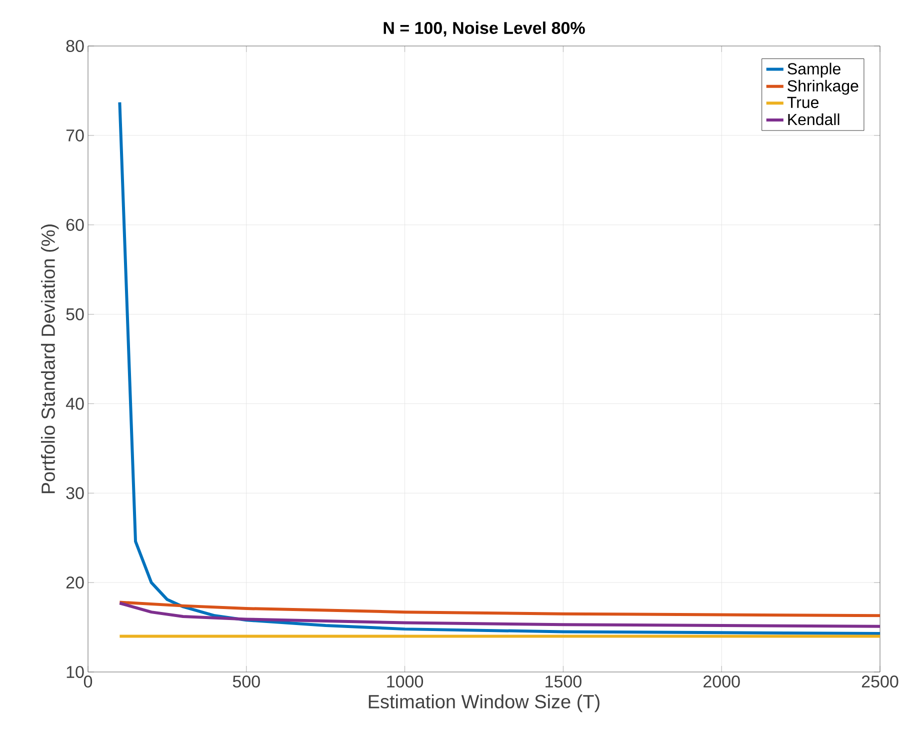  Describe the element at coordinates (814, 70) in the screenshot. I see `legend-label: Sample` at that location.